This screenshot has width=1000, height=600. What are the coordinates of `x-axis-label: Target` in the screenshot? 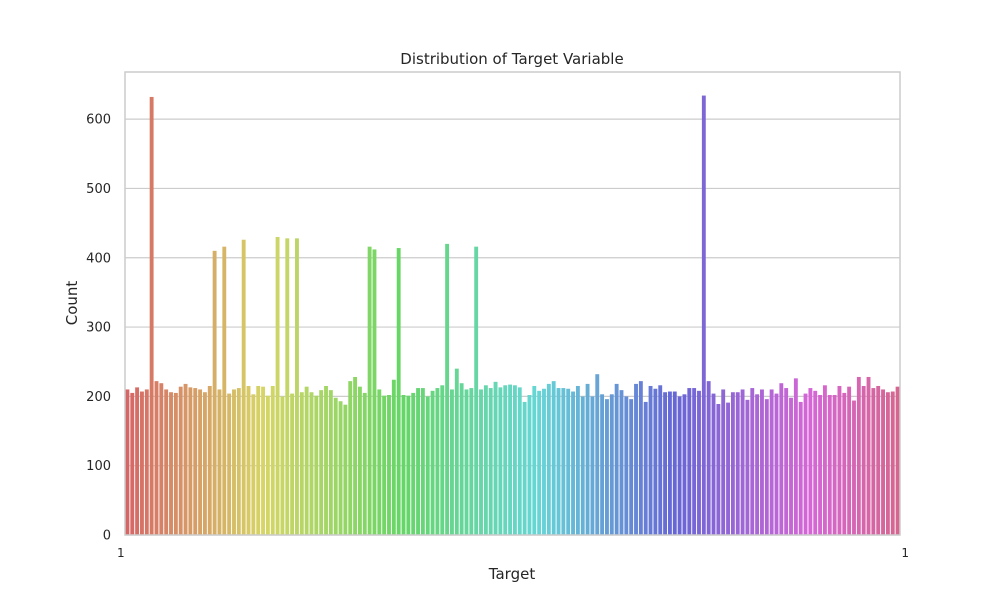 It's located at (512, 574).